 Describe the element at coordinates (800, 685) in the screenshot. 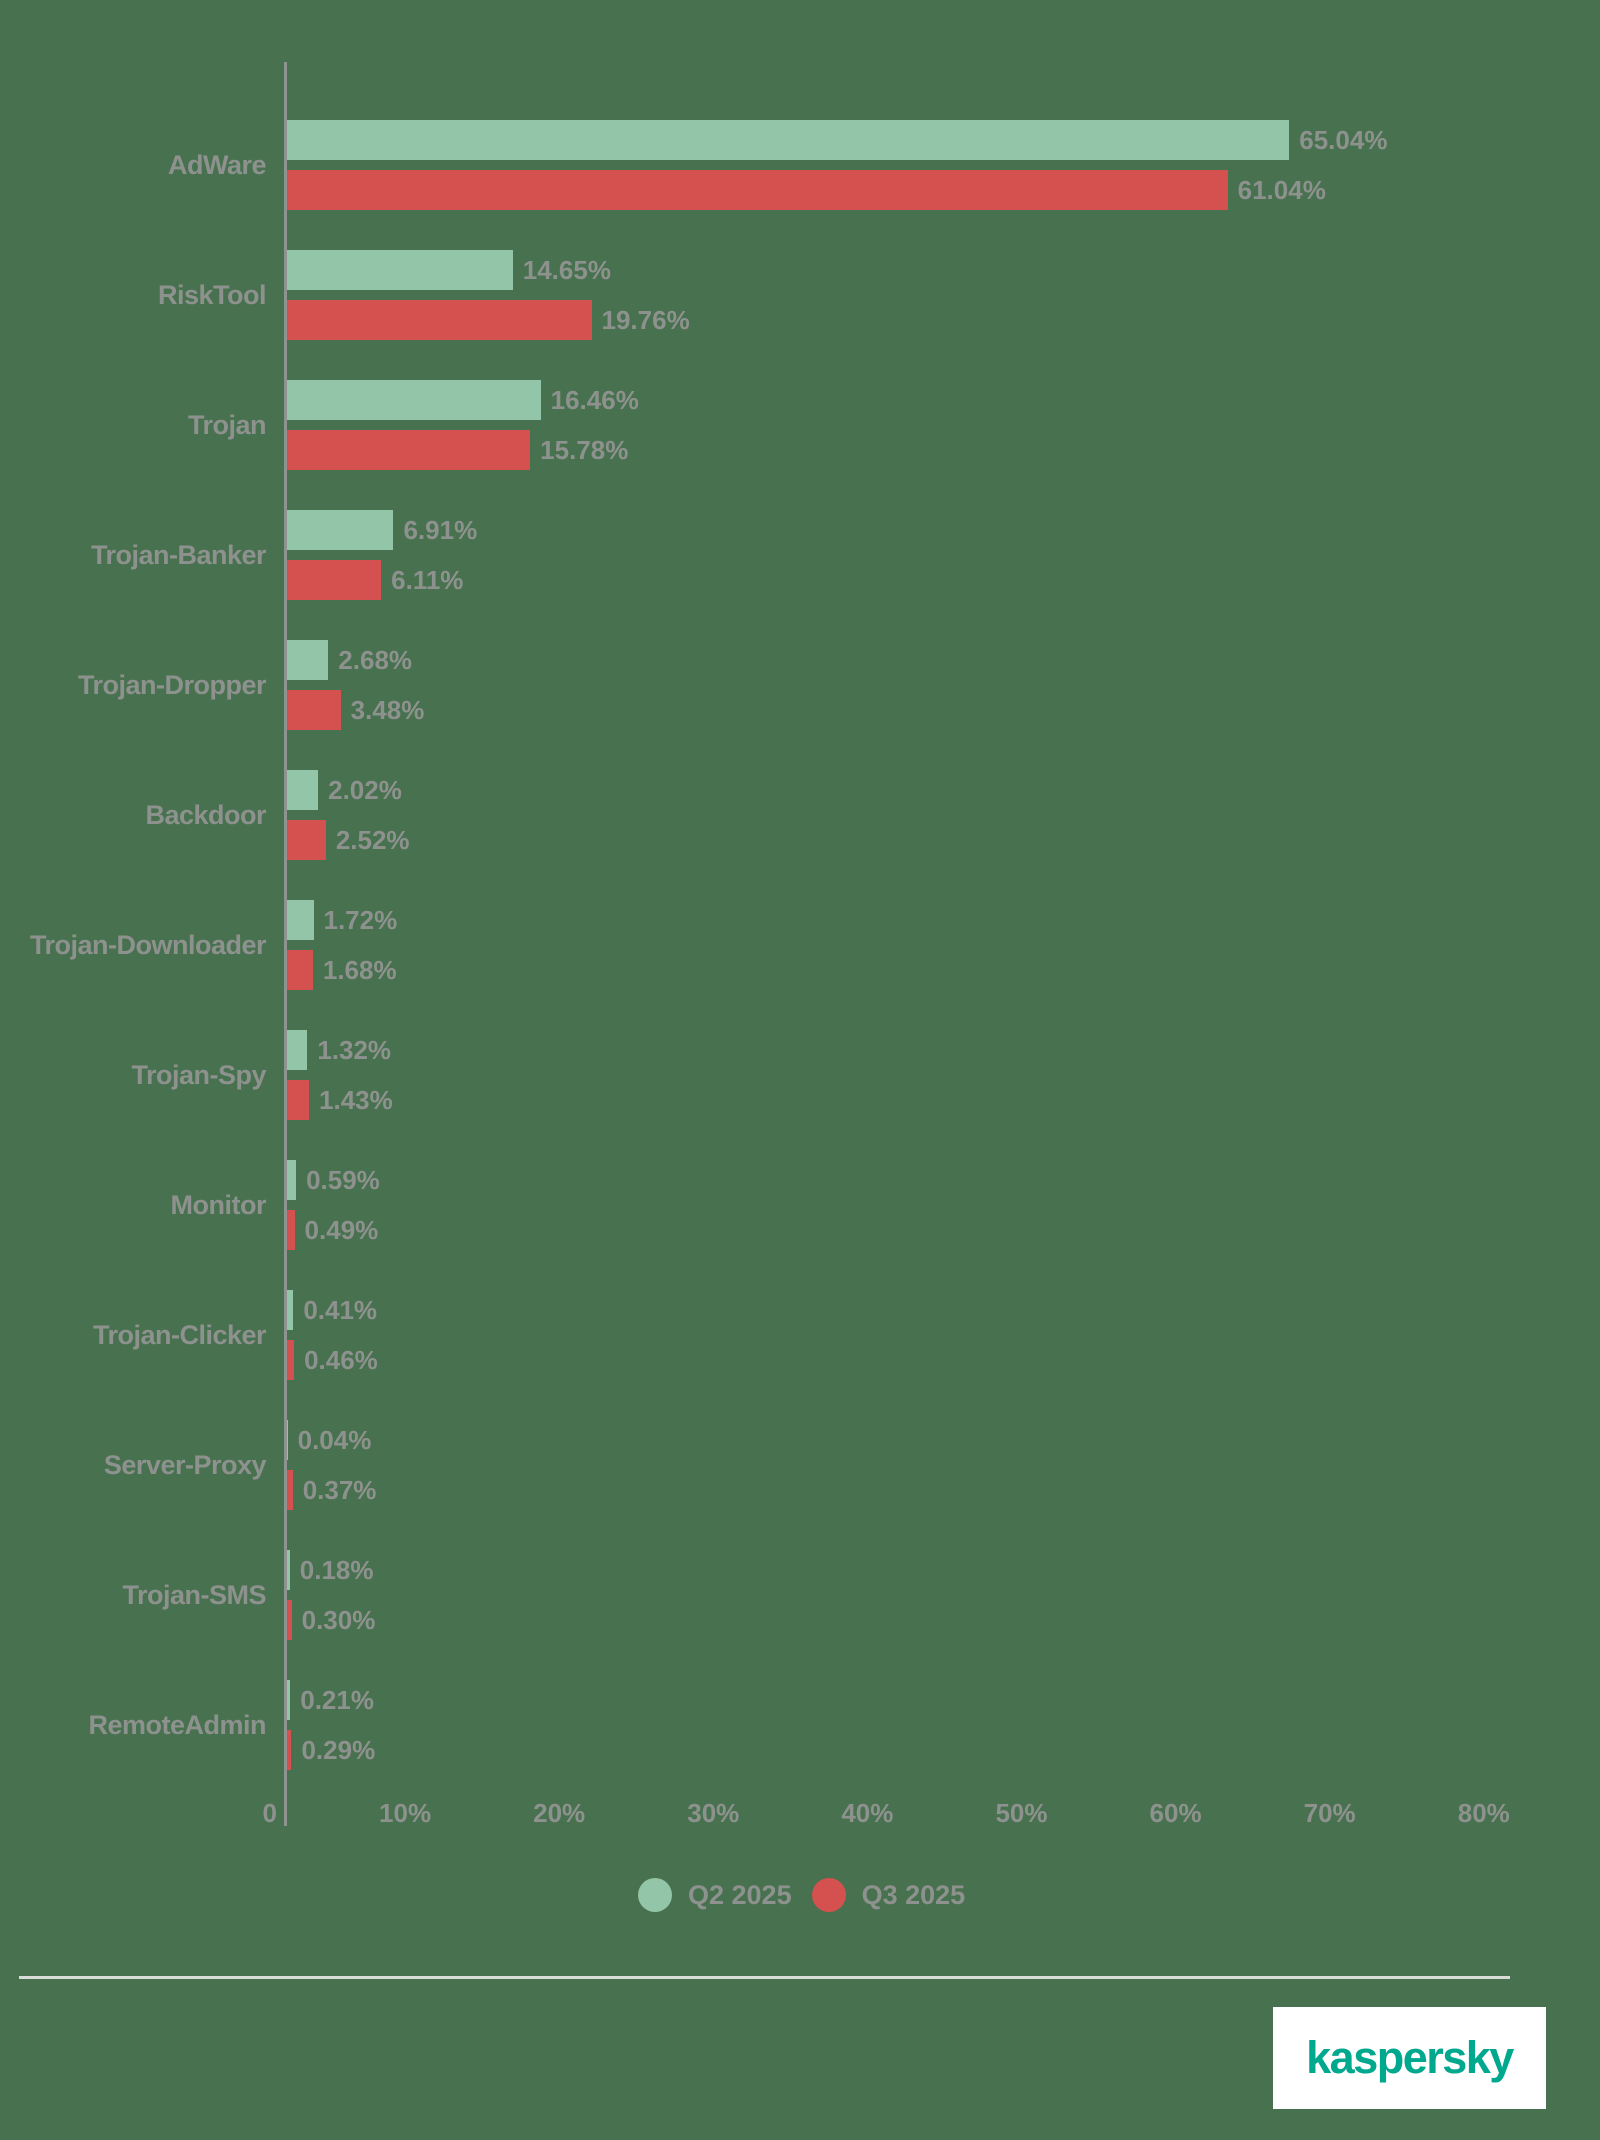

I see `category-group: Trojan-Dropper 2.68% 3.48%` at that location.